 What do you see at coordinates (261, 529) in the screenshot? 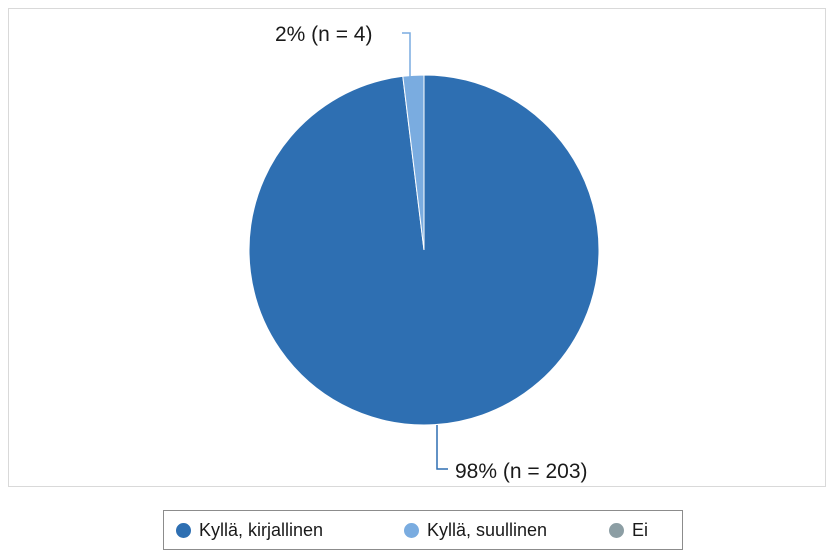
I see `legend-label-kirjallinen: Kyllä, kirjallinen` at bounding box center [261, 529].